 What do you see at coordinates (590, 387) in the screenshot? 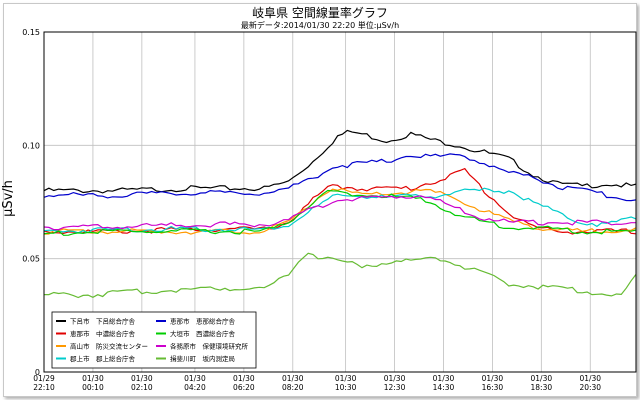
I see `x-tick-time: 20:30` at bounding box center [590, 387].